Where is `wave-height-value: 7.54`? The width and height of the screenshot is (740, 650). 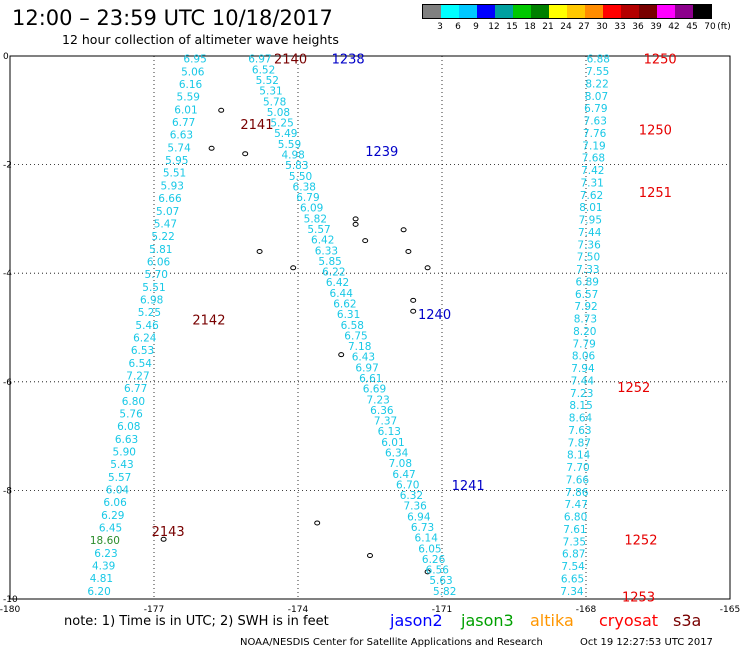
wave-height-value: 7.54 is located at coordinates (573, 567).